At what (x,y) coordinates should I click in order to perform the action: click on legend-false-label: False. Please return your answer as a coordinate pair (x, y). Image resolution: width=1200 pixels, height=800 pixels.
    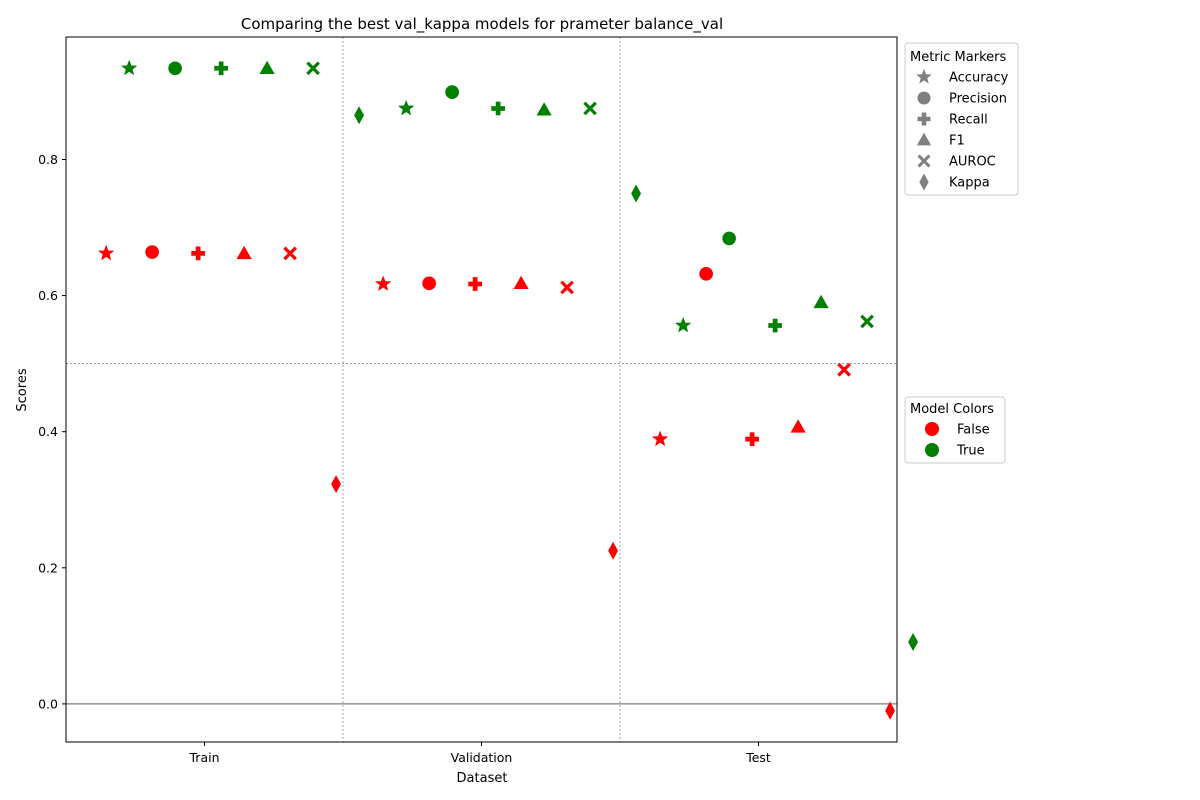
    Looking at the image, I should click on (973, 430).